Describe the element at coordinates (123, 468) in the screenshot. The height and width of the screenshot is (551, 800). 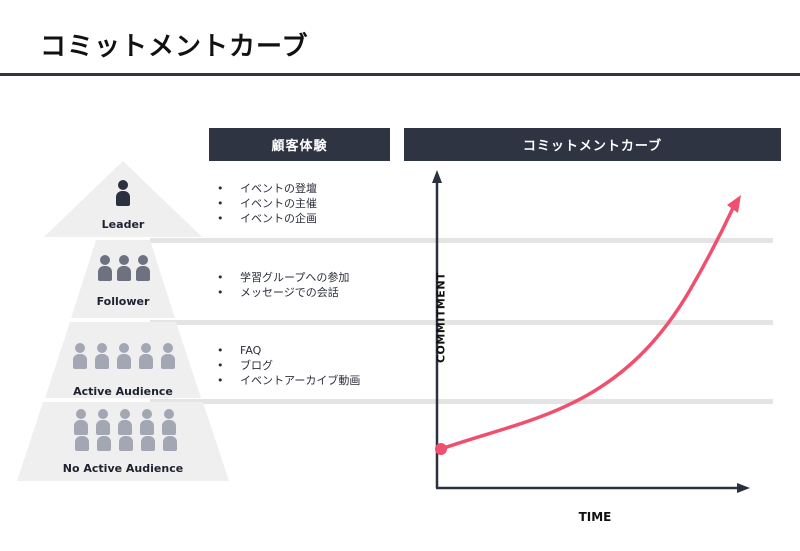
I see `tier-label-no-active-audience: No Active Audience` at that location.